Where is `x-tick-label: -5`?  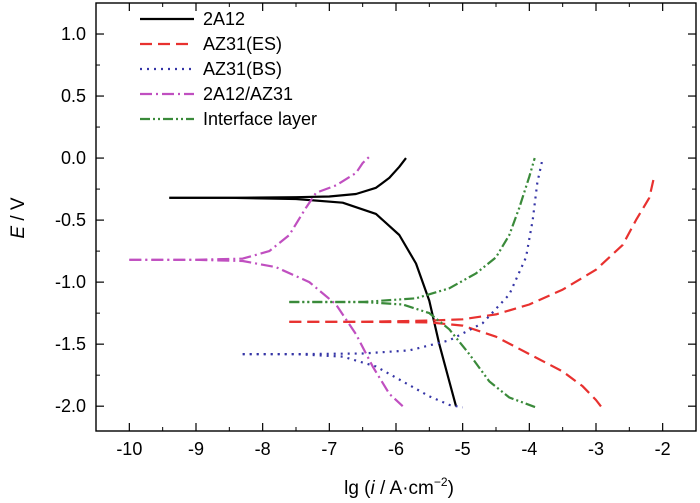 x-tick-label: -5 is located at coordinates (463, 449).